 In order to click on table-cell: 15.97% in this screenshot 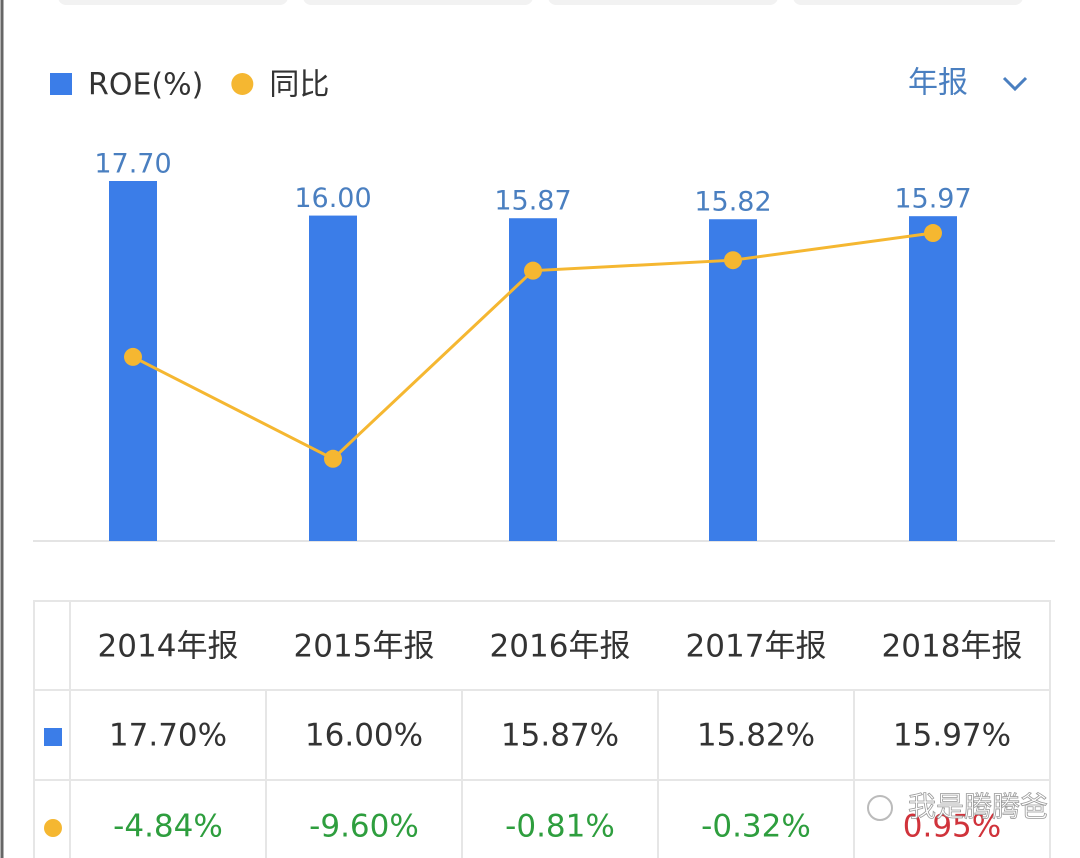, I will do `click(952, 736)`.